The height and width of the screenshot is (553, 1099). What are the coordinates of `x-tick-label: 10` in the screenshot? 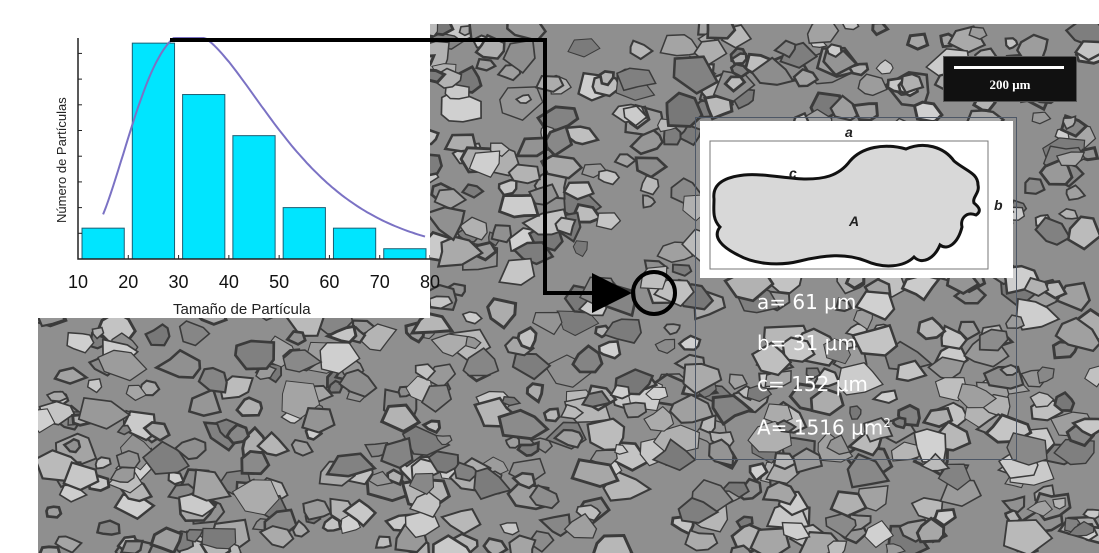 It's located at (78, 282).